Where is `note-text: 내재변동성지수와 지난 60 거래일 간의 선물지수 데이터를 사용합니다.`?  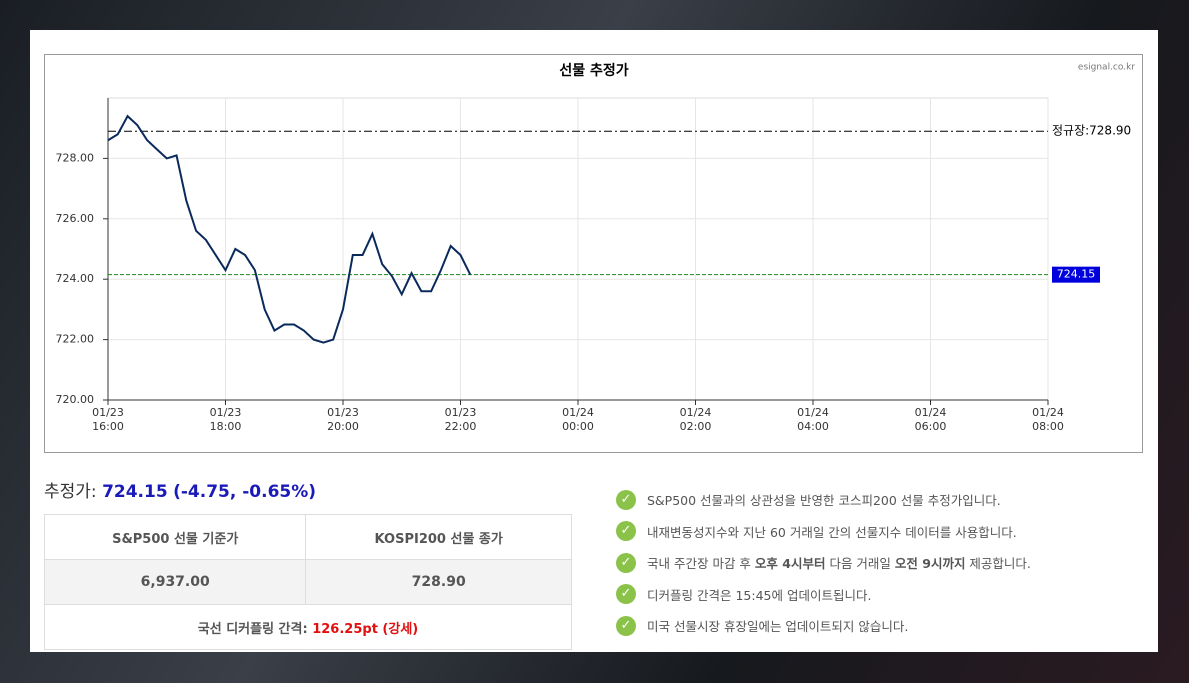
note-text: 내재변동성지수와 지난 60 거래일 간의 선물지수 데이터를 사용합니다. is located at coordinates (832, 532).